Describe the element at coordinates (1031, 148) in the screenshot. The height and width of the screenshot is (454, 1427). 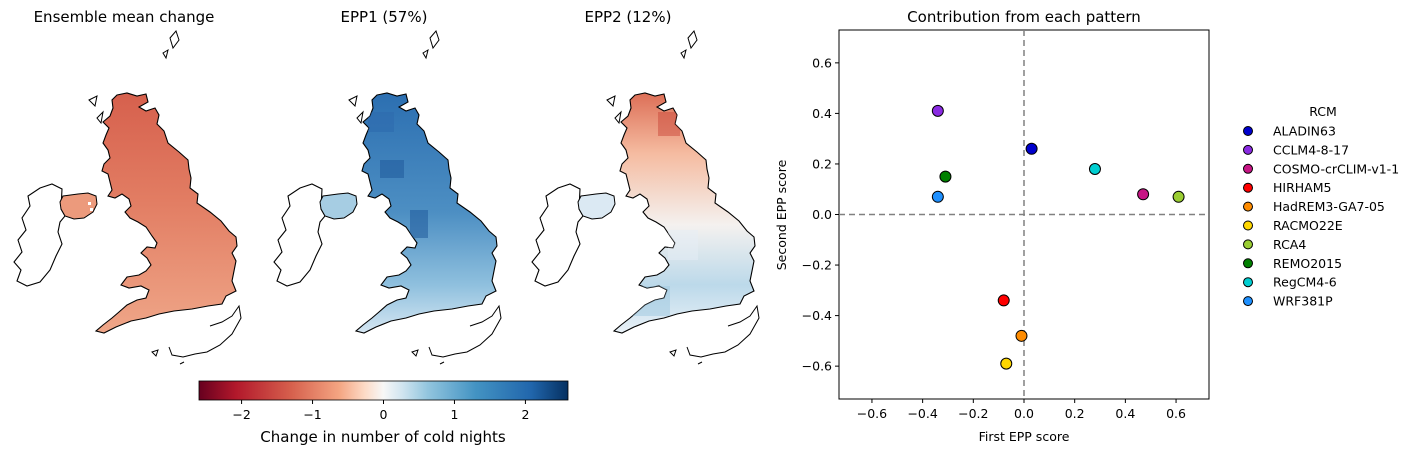
I see `point-aladin63` at that location.